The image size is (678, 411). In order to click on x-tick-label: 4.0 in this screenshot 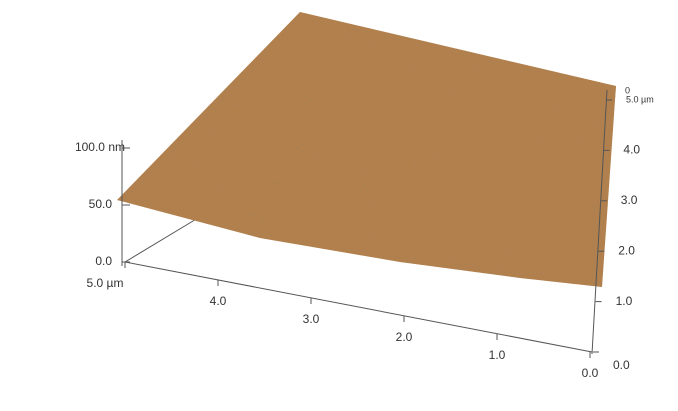, I will do `click(218, 301)`.